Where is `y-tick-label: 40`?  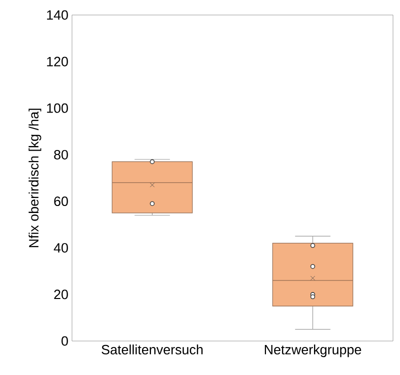 y-tick-label: 40 is located at coordinates (61, 248).